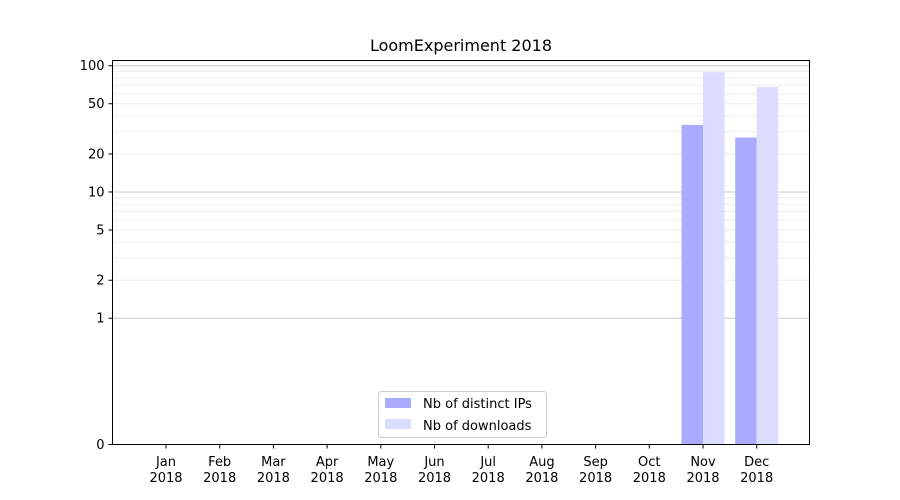 The height and width of the screenshot is (500, 900). What do you see at coordinates (649, 462) in the screenshot?
I see `x-tick-label: Oct` at bounding box center [649, 462].